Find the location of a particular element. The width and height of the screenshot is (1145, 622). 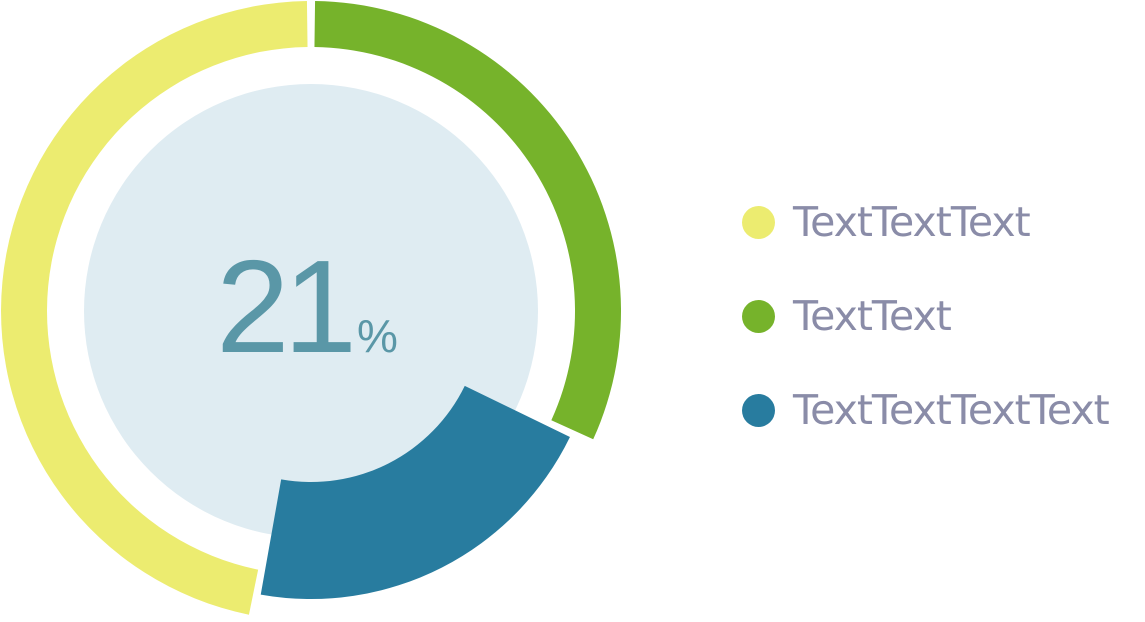

legend-label: TextTextTextText is located at coordinates (951, 410).